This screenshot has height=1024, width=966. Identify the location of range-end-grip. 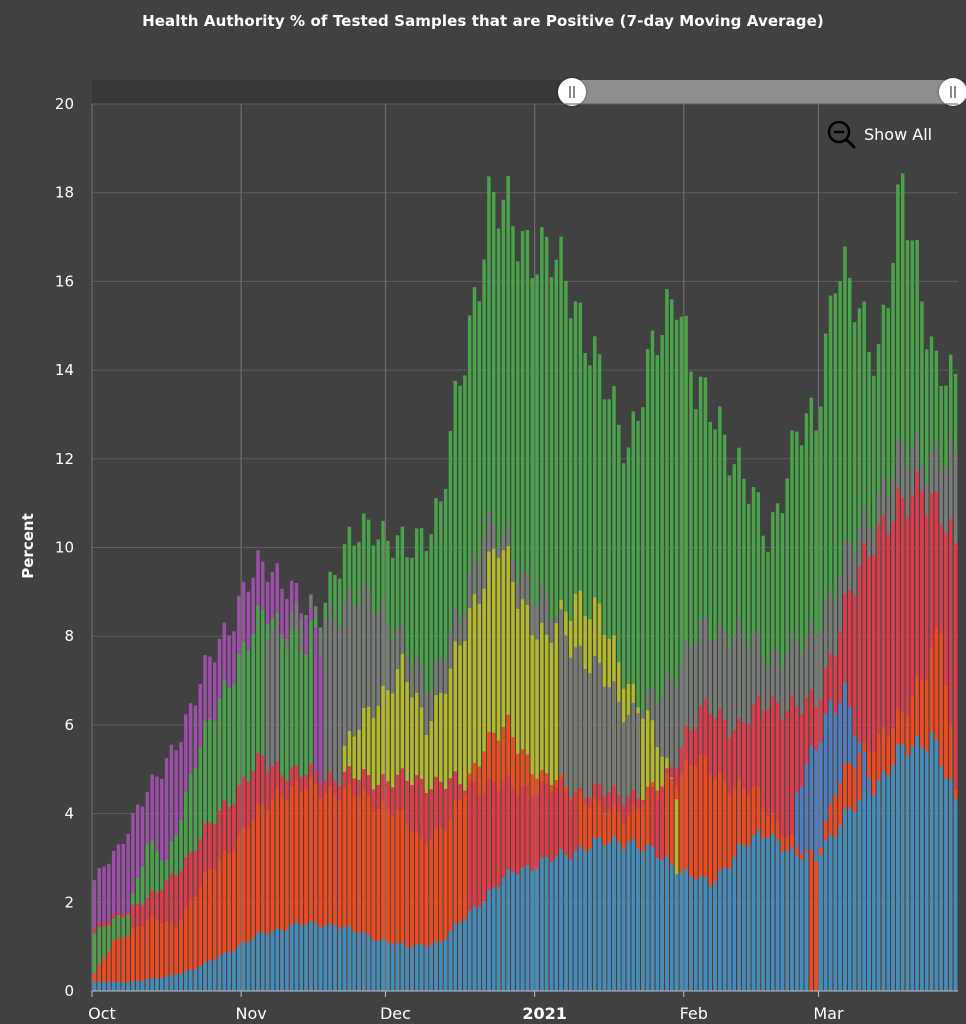
(952, 92).